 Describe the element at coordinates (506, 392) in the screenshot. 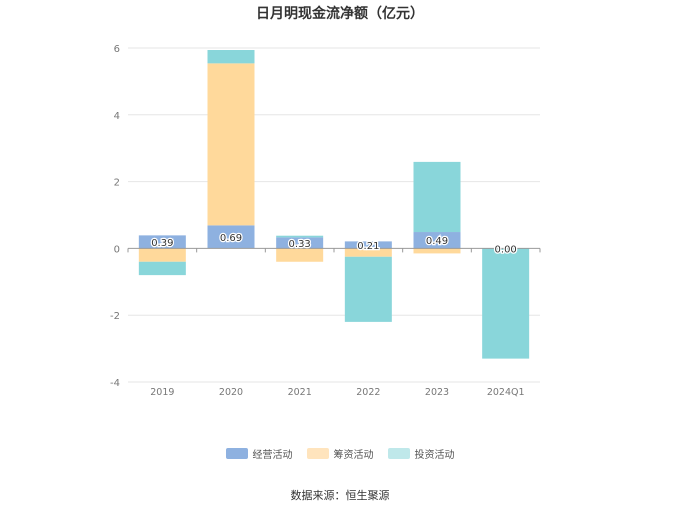

I see `x-tick-label-2024q1: 2024Q1` at that location.